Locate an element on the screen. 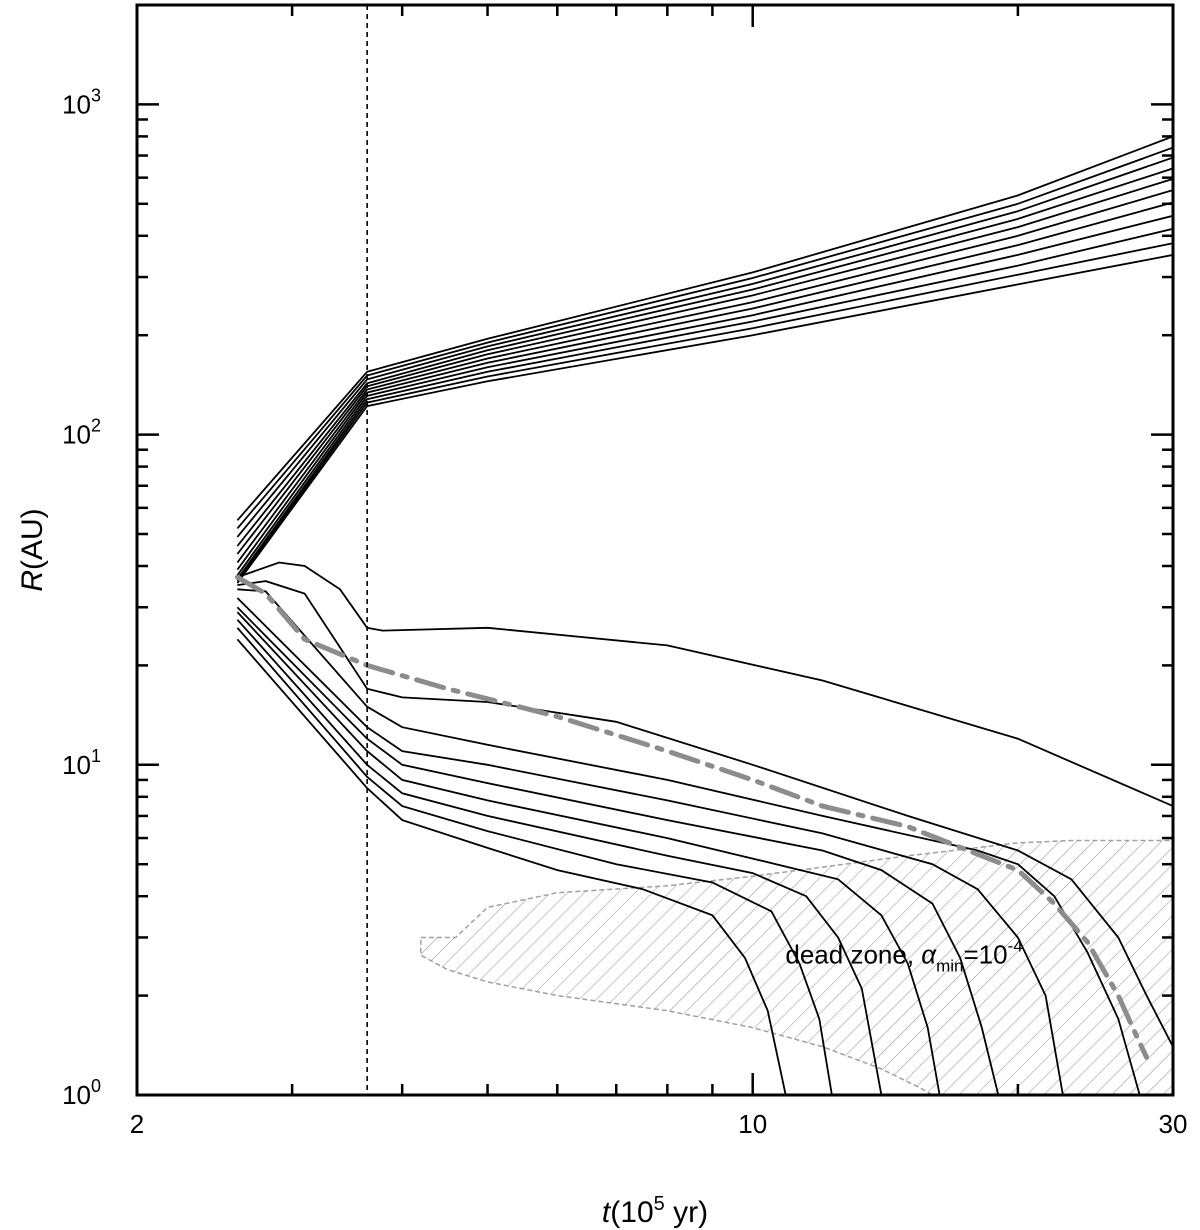  y-tick-label: 10³ is located at coordinates (81, 102).